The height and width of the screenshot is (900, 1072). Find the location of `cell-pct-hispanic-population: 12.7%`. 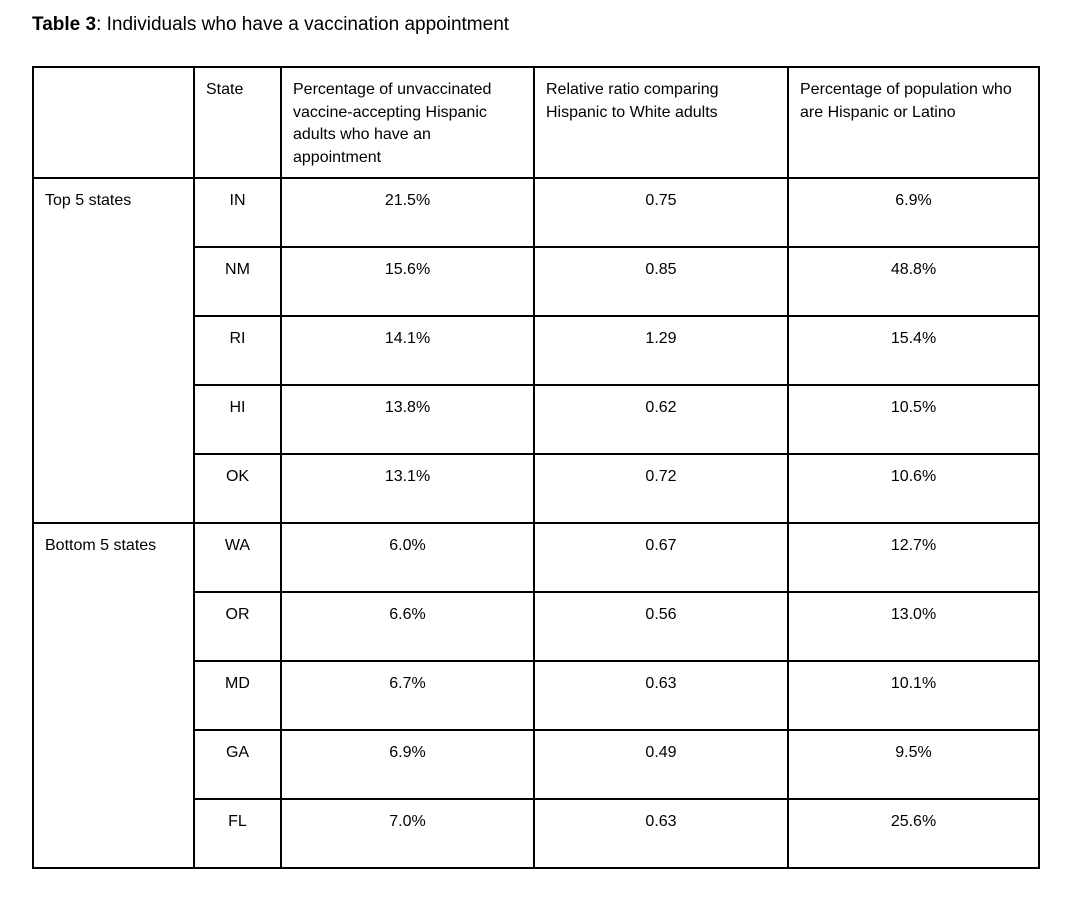

cell-pct-hispanic-population: 12.7% is located at coordinates (913, 557).